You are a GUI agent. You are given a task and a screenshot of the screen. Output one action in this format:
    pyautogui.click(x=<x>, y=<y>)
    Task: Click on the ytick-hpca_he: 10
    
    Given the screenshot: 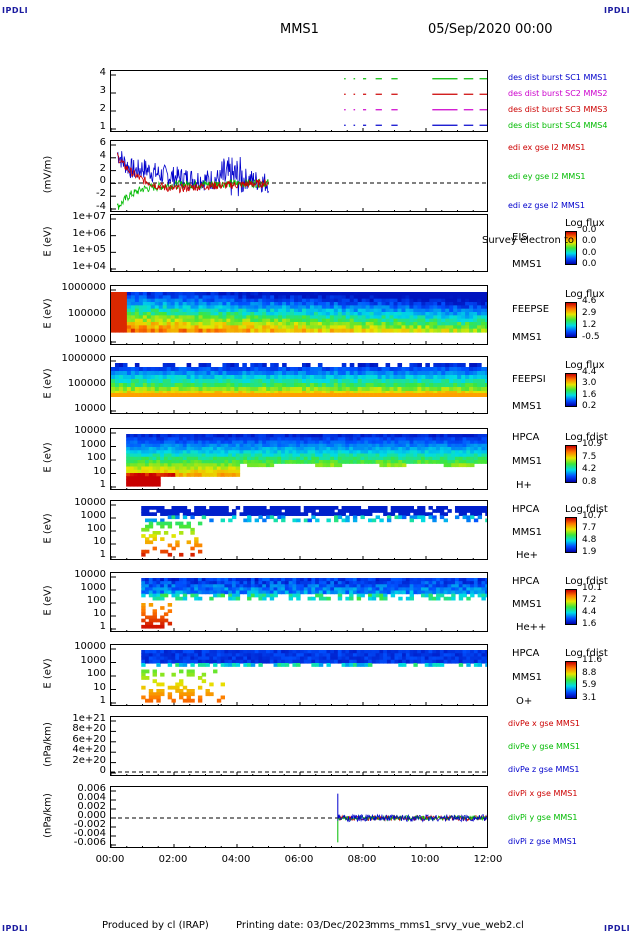 What is the action you would take?
    pyautogui.click(x=99, y=541)
    